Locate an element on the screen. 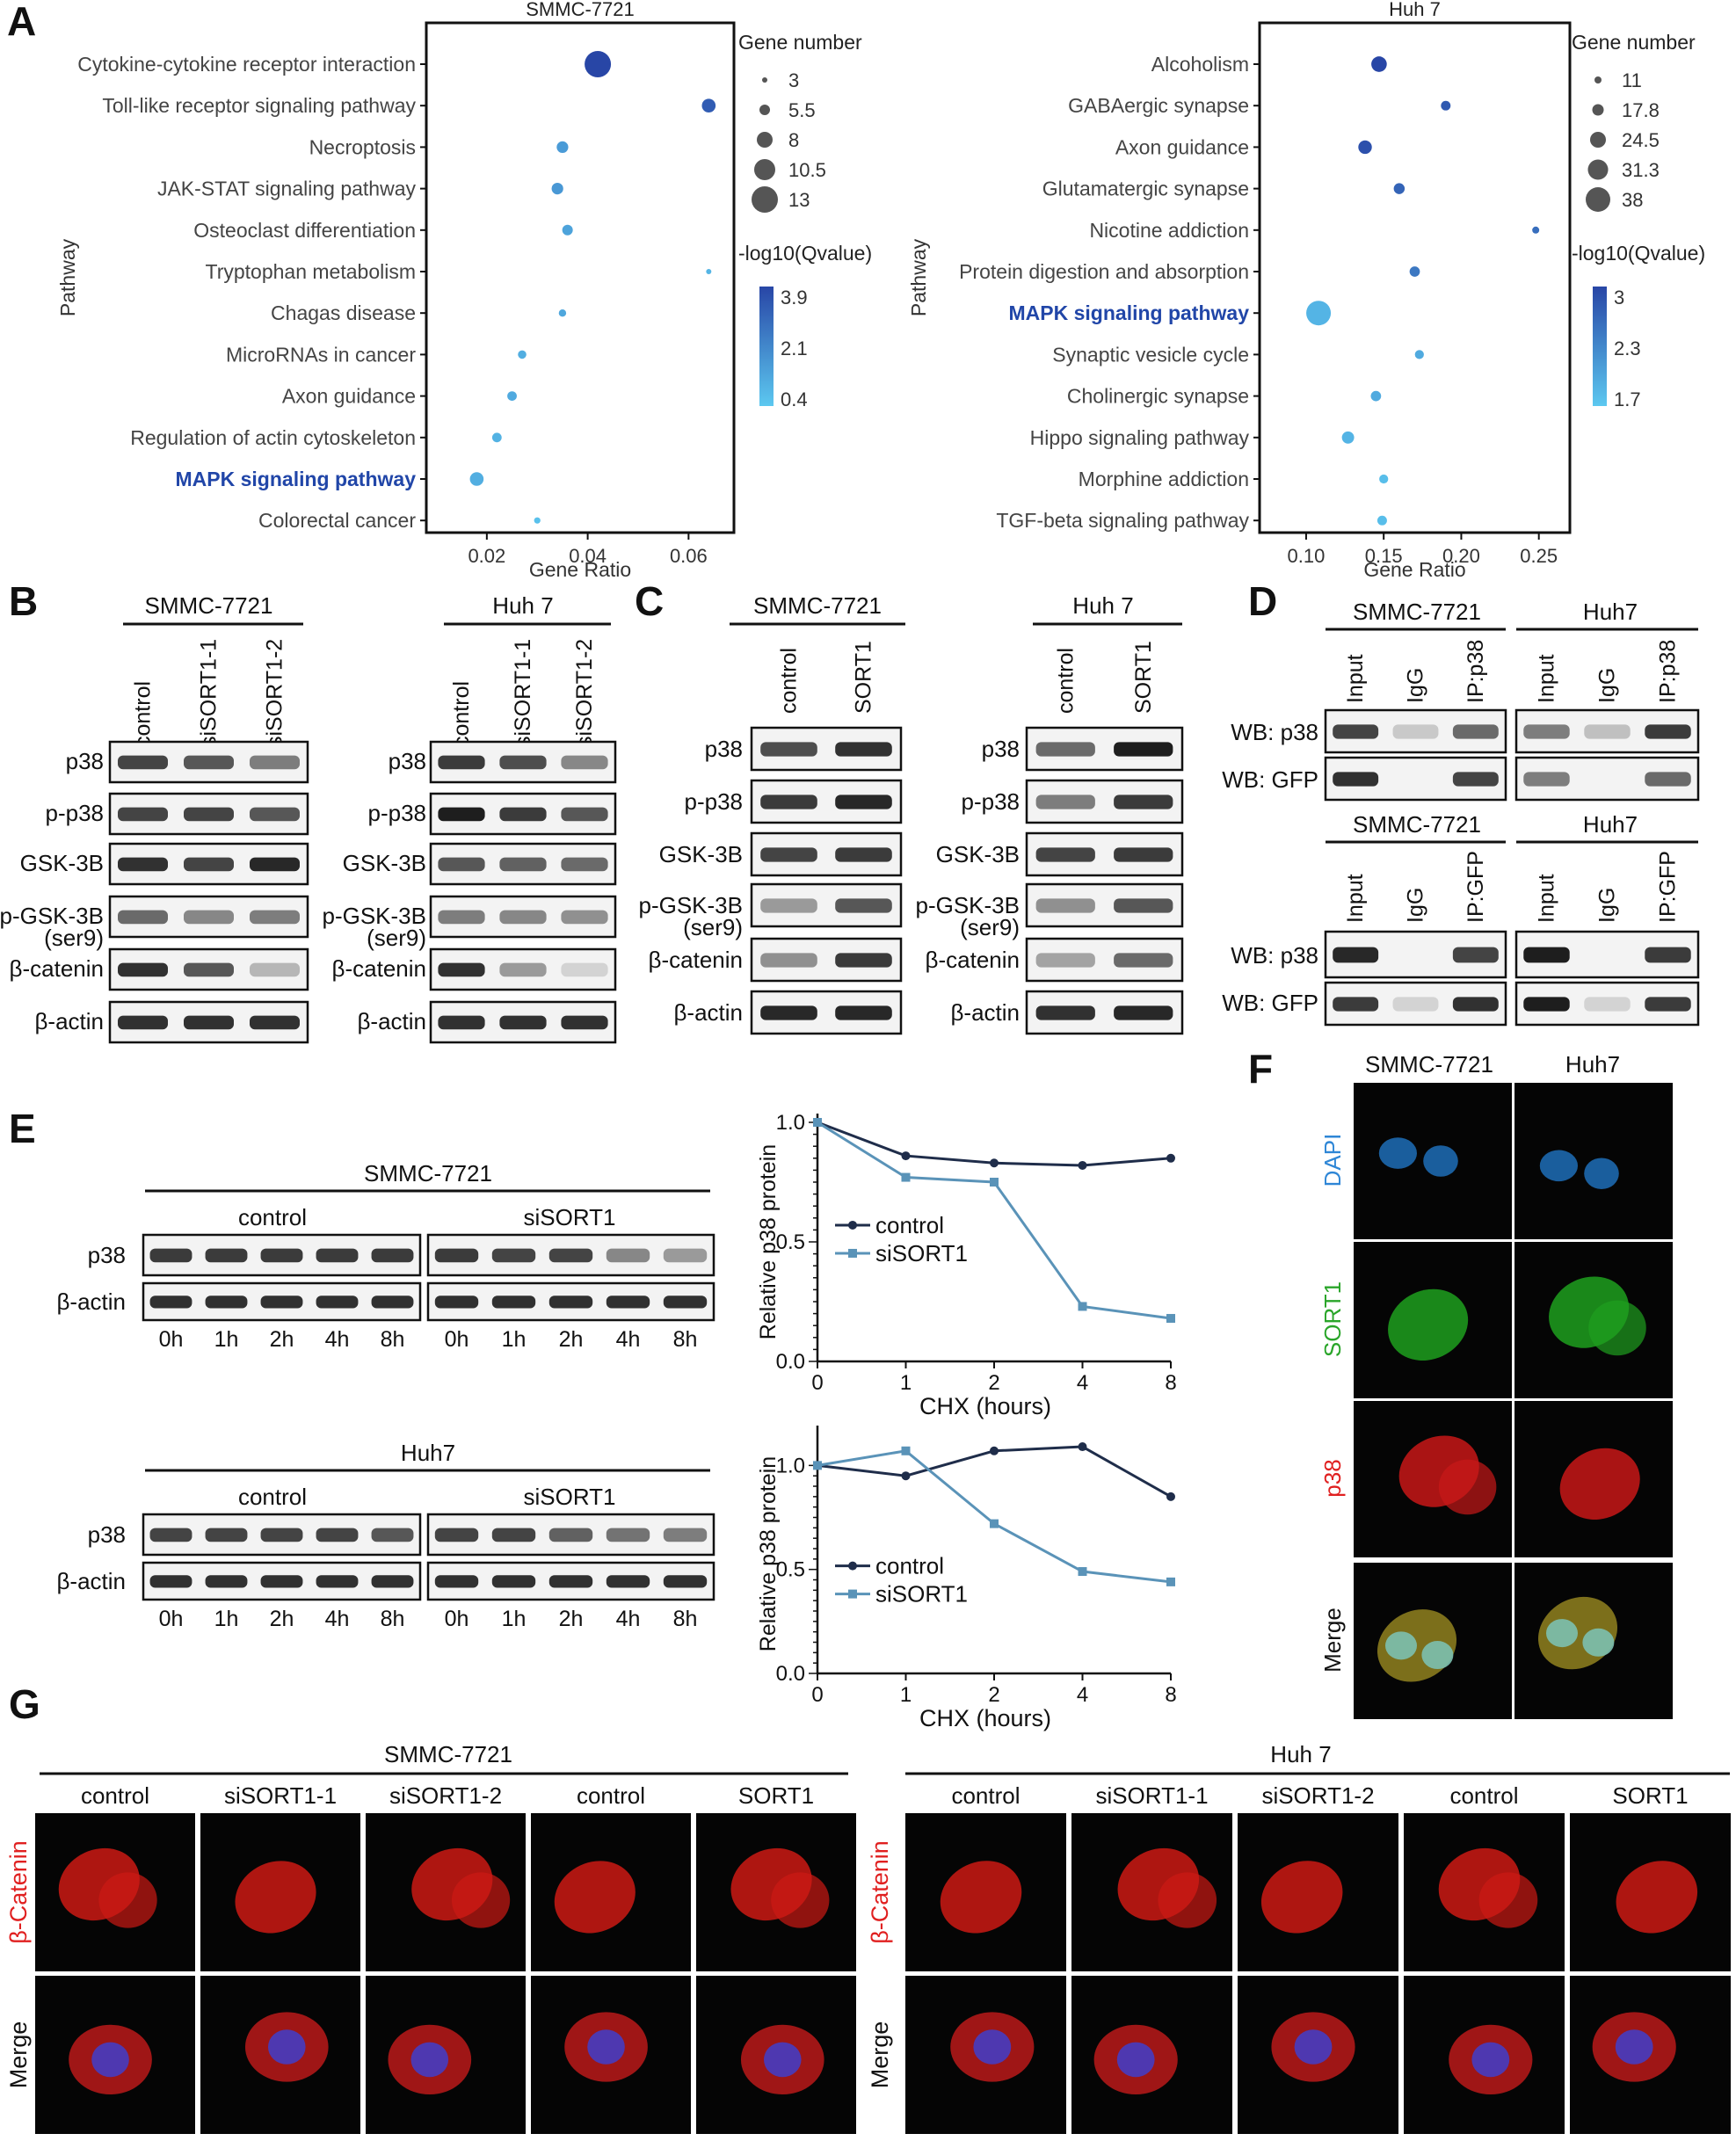 This screenshot has height=2141, width=1736. legend-color-label: 2.1 is located at coordinates (794, 348).